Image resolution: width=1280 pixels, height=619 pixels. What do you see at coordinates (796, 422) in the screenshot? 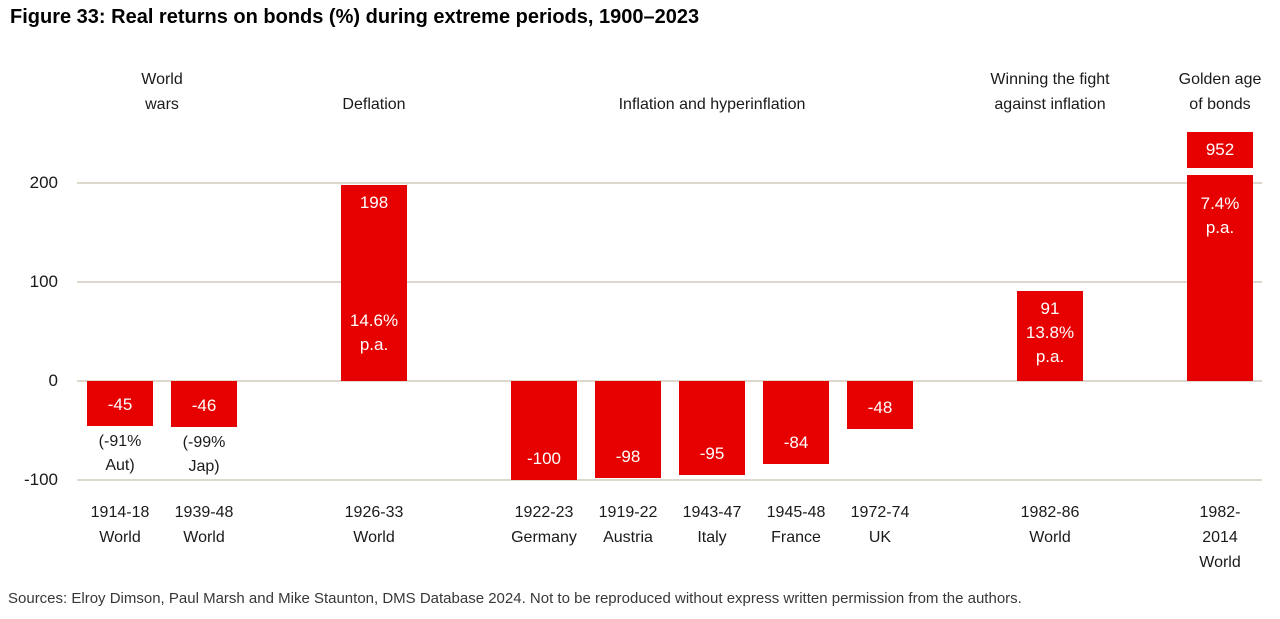
I see `bar-1945-48-france: -84` at bounding box center [796, 422].